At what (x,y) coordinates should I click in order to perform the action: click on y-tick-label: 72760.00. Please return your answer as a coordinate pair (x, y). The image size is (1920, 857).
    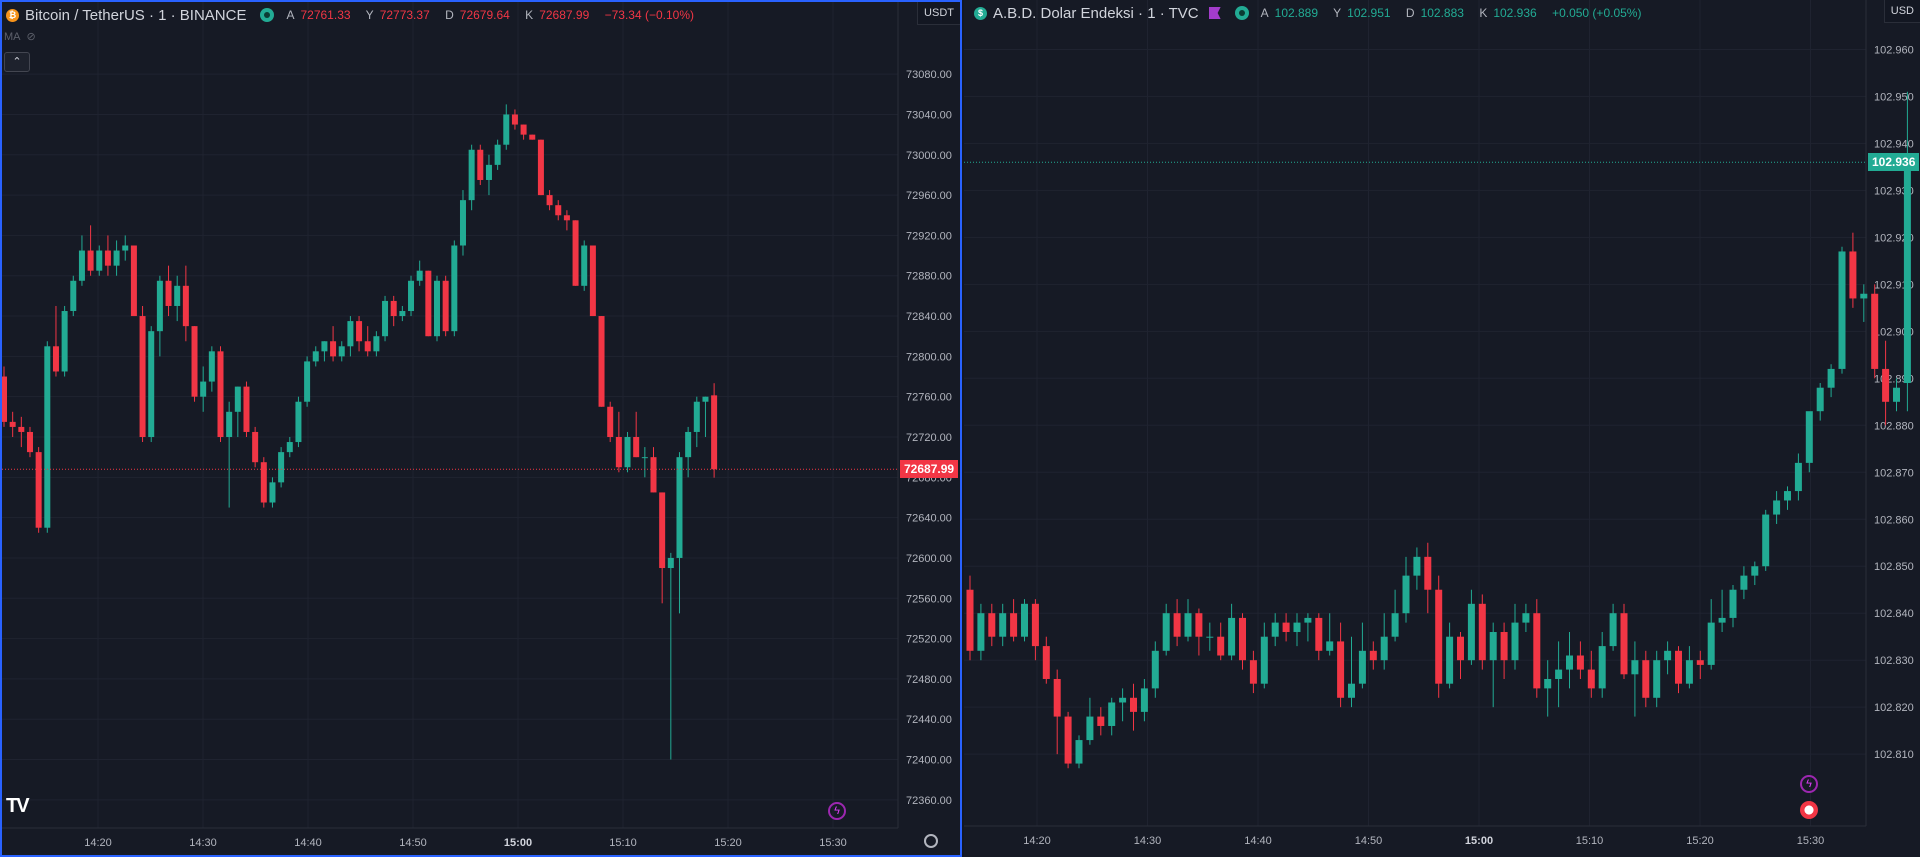
    Looking at the image, I should click on (929, 398).